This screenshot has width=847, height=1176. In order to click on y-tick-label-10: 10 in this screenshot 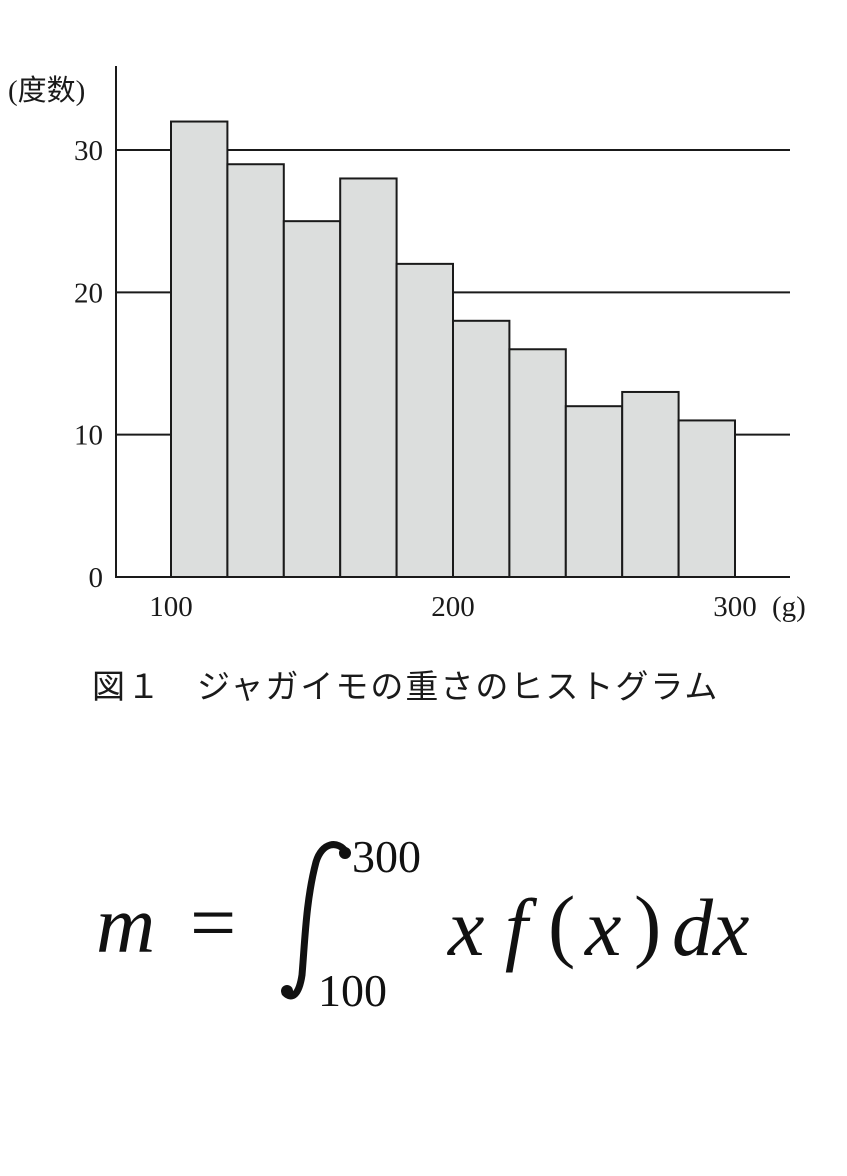, I will do `click(88, 436)`.